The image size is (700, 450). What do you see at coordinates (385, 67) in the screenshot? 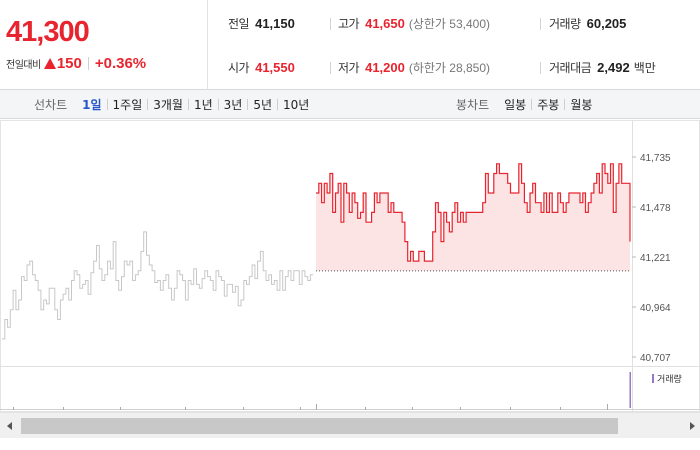
I see `stat-low-value: 41,200` at bounding box center [385, 67].